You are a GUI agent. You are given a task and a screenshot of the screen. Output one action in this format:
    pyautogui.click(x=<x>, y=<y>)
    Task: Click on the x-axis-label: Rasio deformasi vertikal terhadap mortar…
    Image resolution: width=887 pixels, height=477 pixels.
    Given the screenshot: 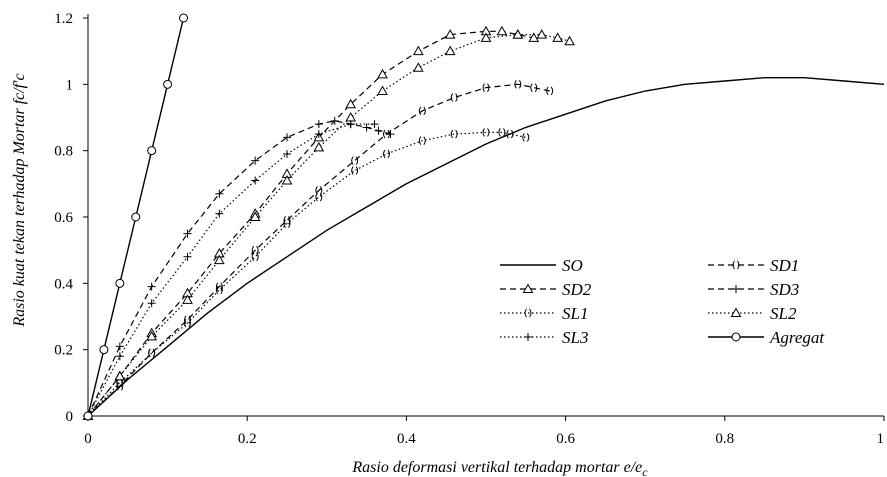 What is the action you would take?
    pyautogui.click(x=499, y=468)
    